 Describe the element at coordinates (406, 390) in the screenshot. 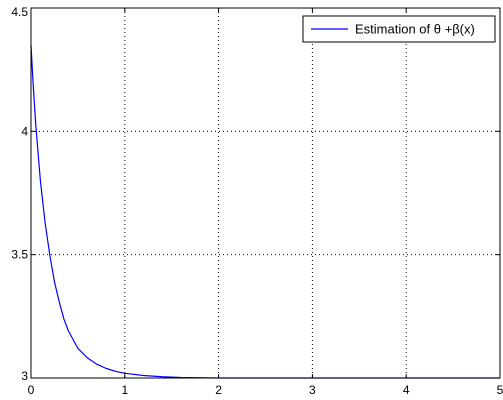

I see `x-tick-label: 4` at that location.